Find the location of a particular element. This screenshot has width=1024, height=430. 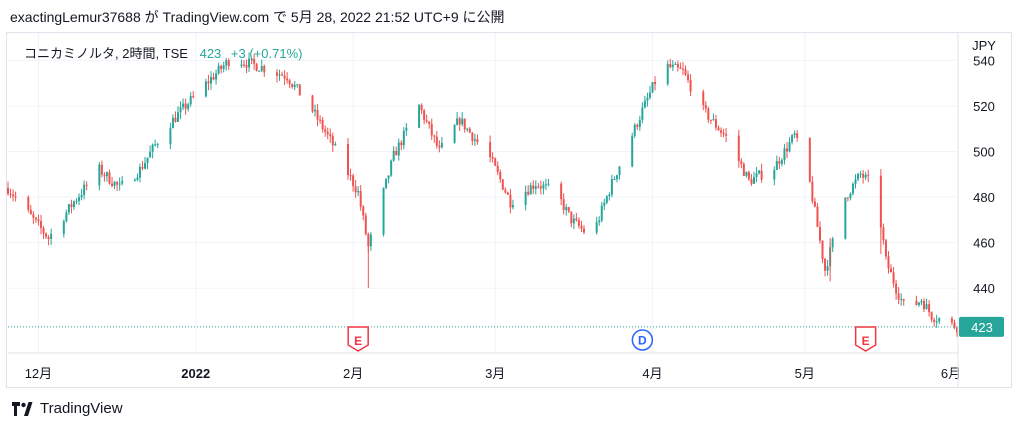

y-tick-label: 440 is located at coordinates (984, 288).